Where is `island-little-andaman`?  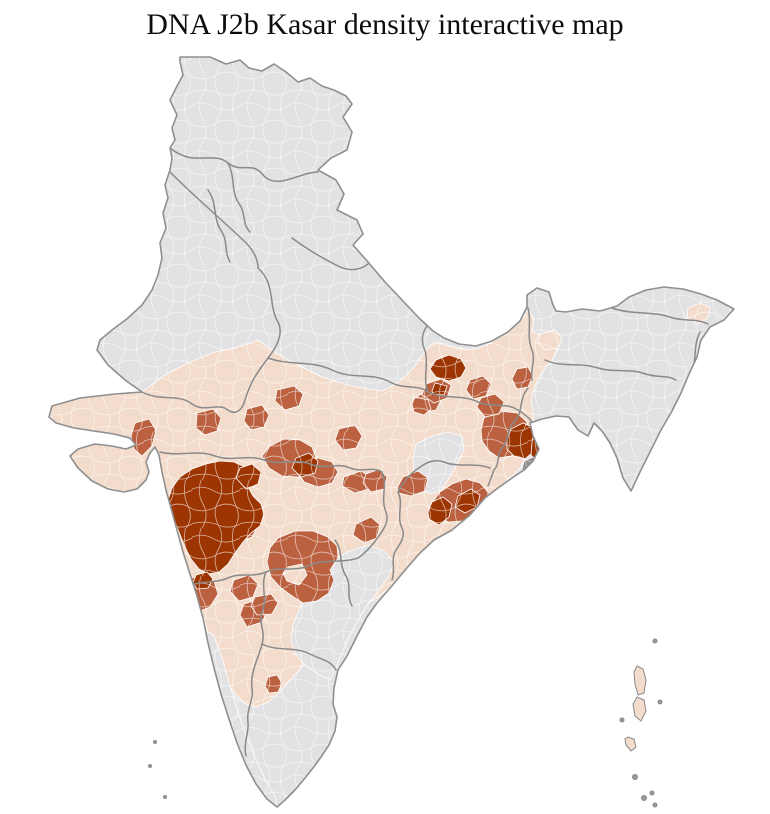 island-little-andaman is located at coordinates (630, 744).